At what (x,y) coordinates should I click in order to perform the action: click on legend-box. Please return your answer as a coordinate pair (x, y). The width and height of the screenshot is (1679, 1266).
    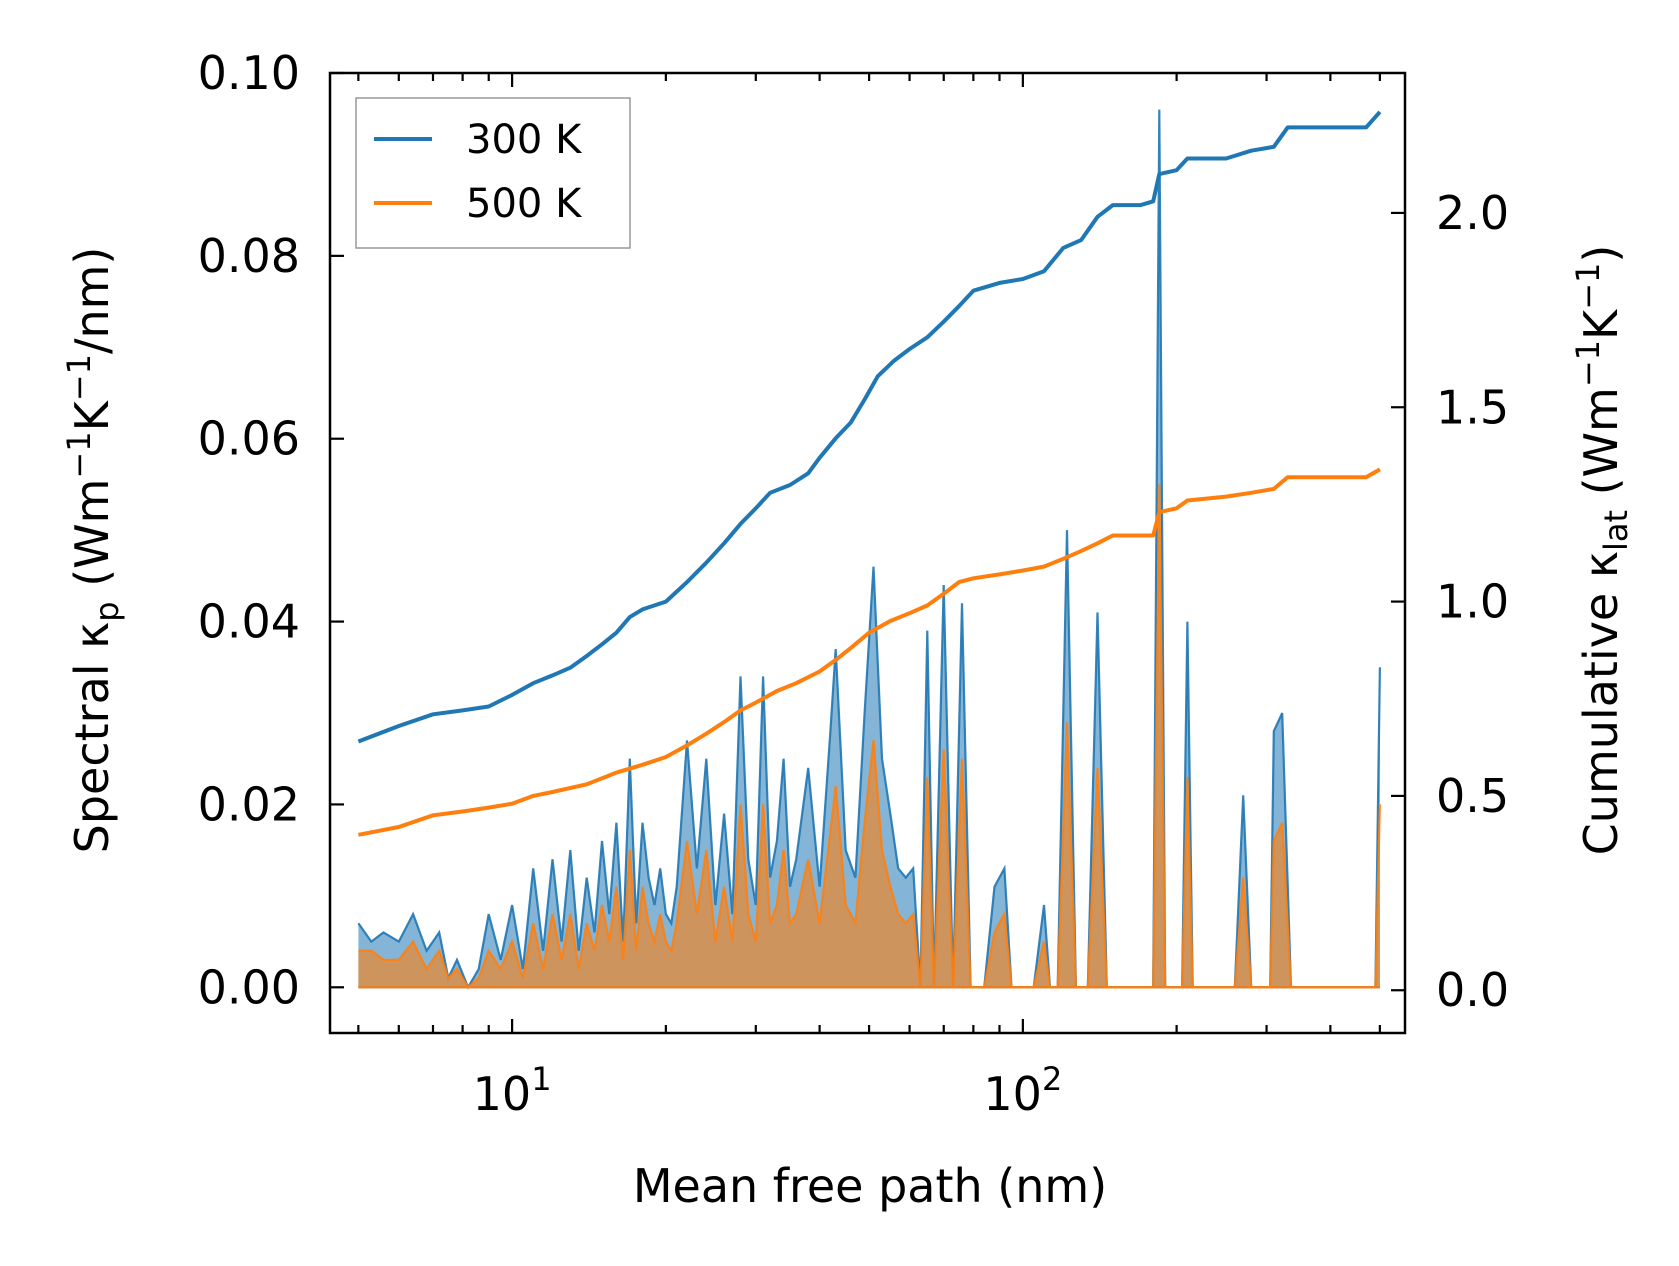
    Looking at the image, I should click on (493, 173).